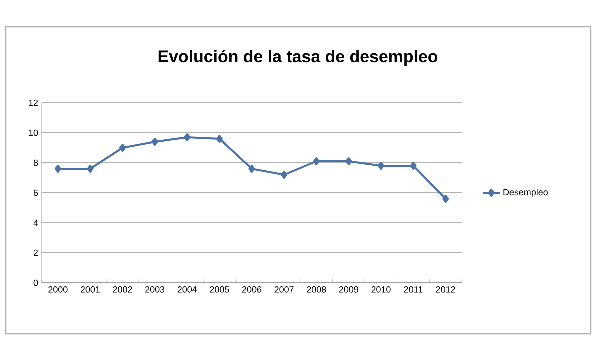  I want to click on x-tick-label: 2012, so click(446, 289).